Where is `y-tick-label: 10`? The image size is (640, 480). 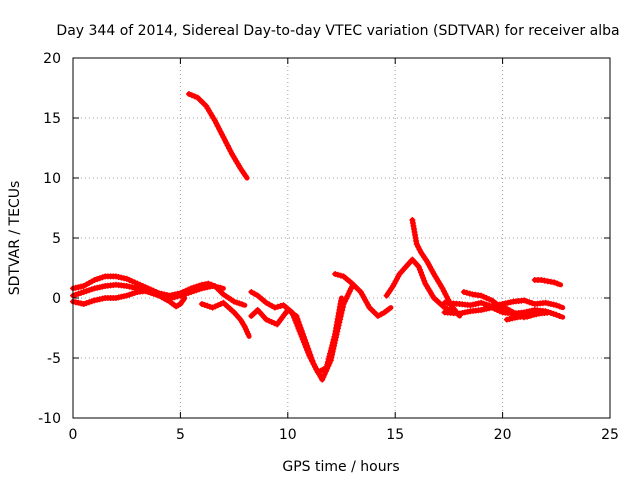 y-tick-label: 10 is located at coordinates (52, 179).